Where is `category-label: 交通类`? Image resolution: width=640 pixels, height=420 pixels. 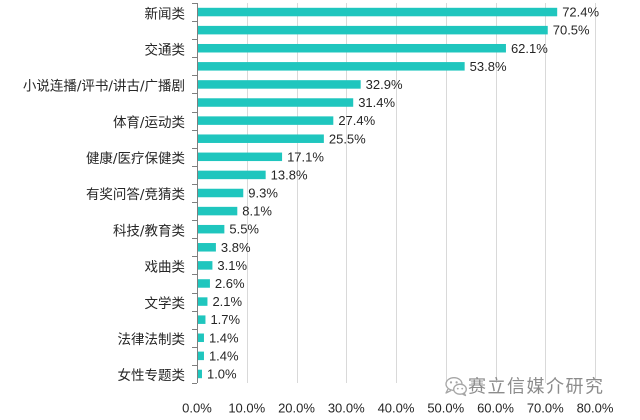
category-label: 交通类 is located at coordinates (165, 49).